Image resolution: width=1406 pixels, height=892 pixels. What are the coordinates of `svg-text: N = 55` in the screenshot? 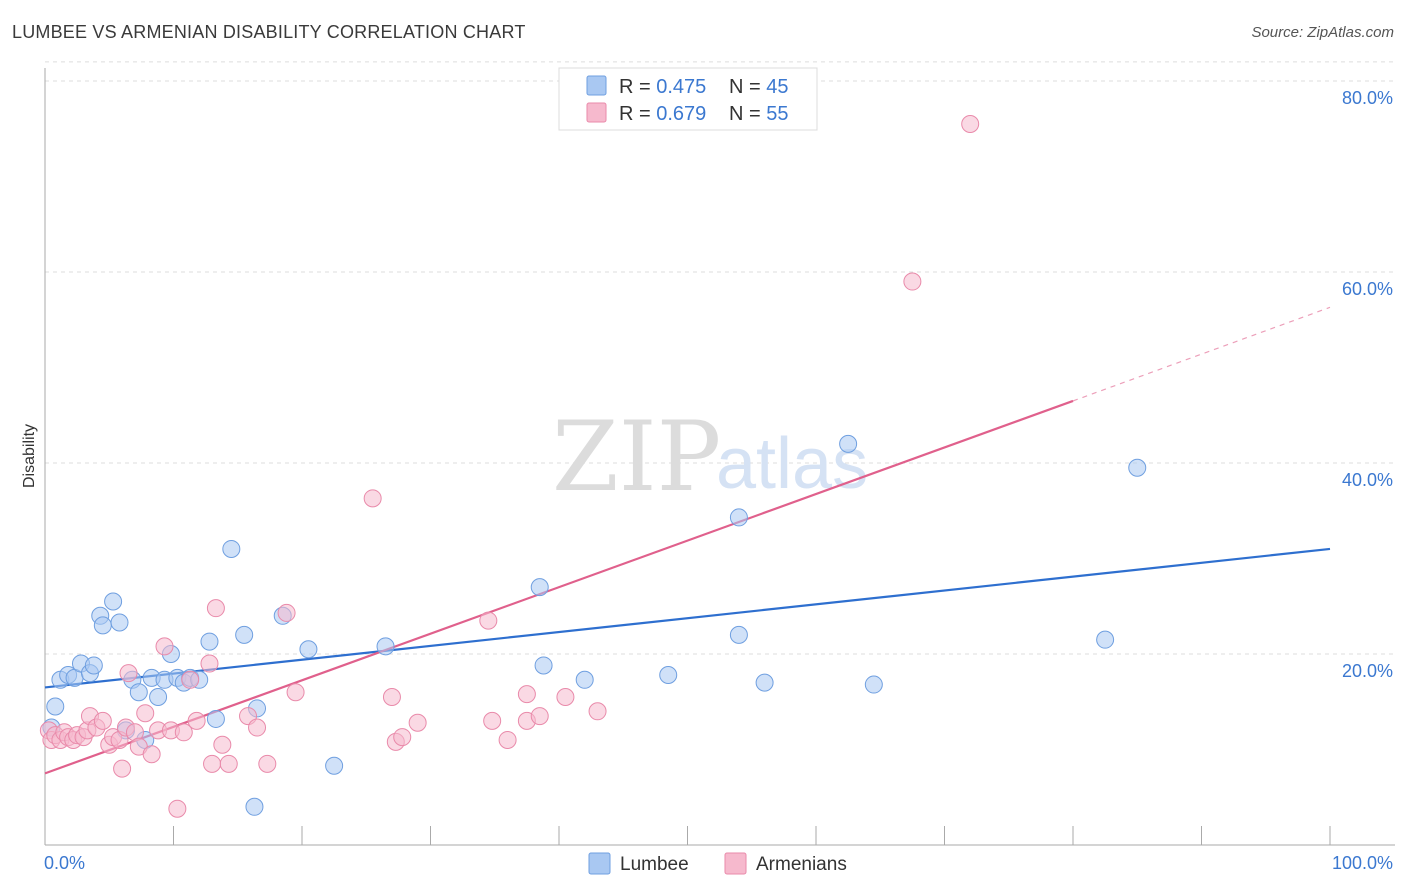 It's located at (759, 114).